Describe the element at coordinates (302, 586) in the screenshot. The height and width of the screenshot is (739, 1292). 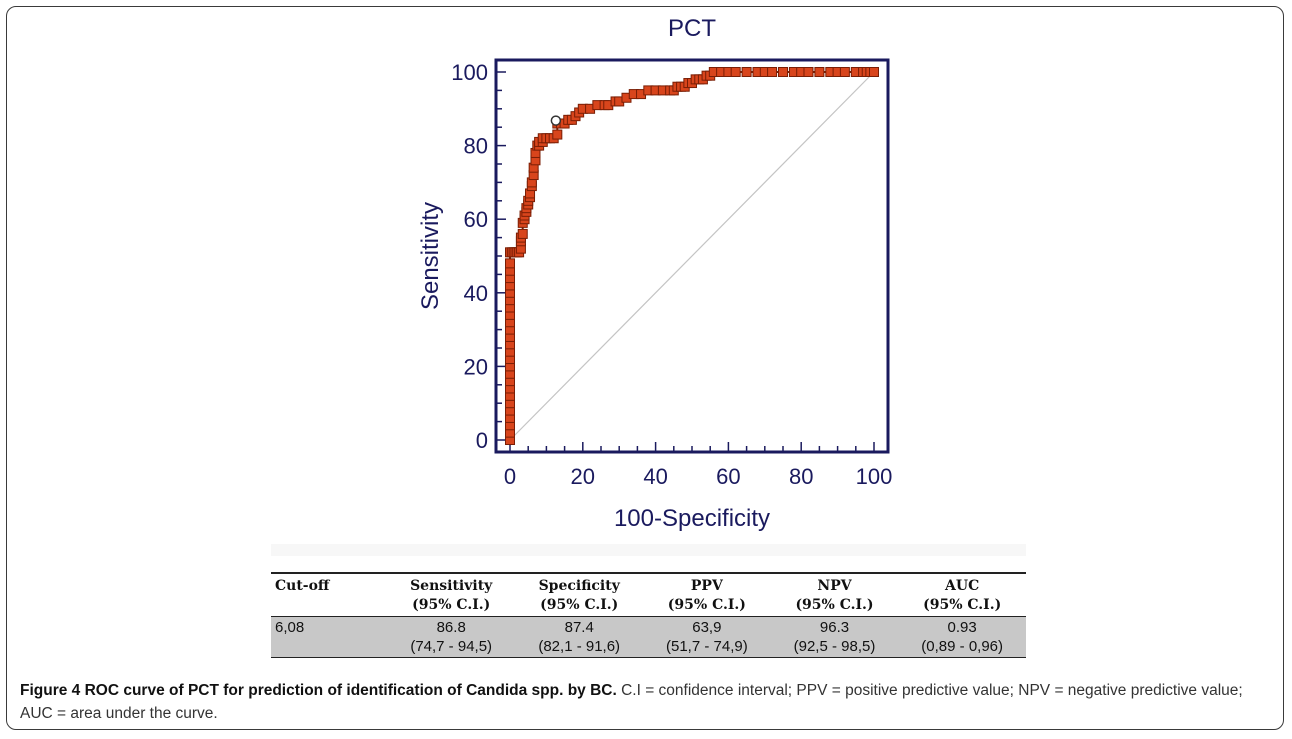
I see `header-cutoff: Cut-off` at that location.